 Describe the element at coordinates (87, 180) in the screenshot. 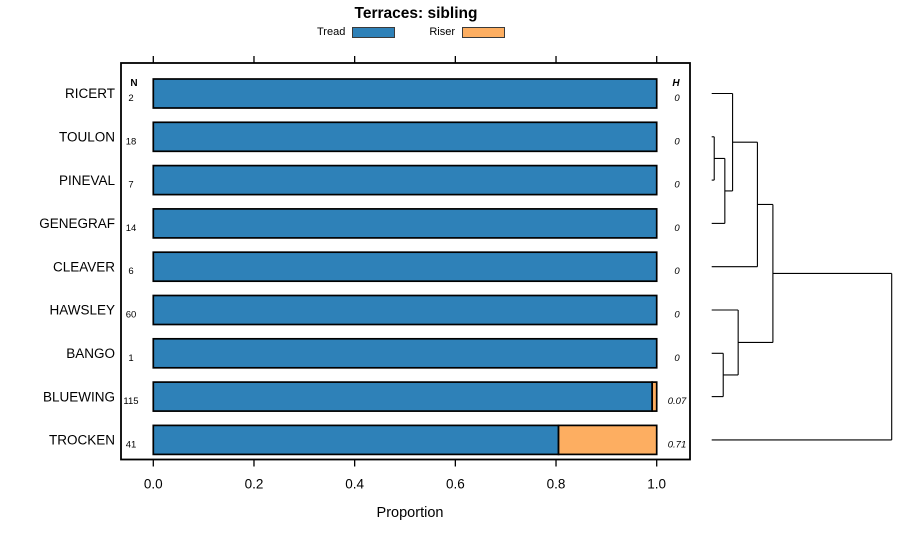

I see `category-label: PINEVAL` at that location.